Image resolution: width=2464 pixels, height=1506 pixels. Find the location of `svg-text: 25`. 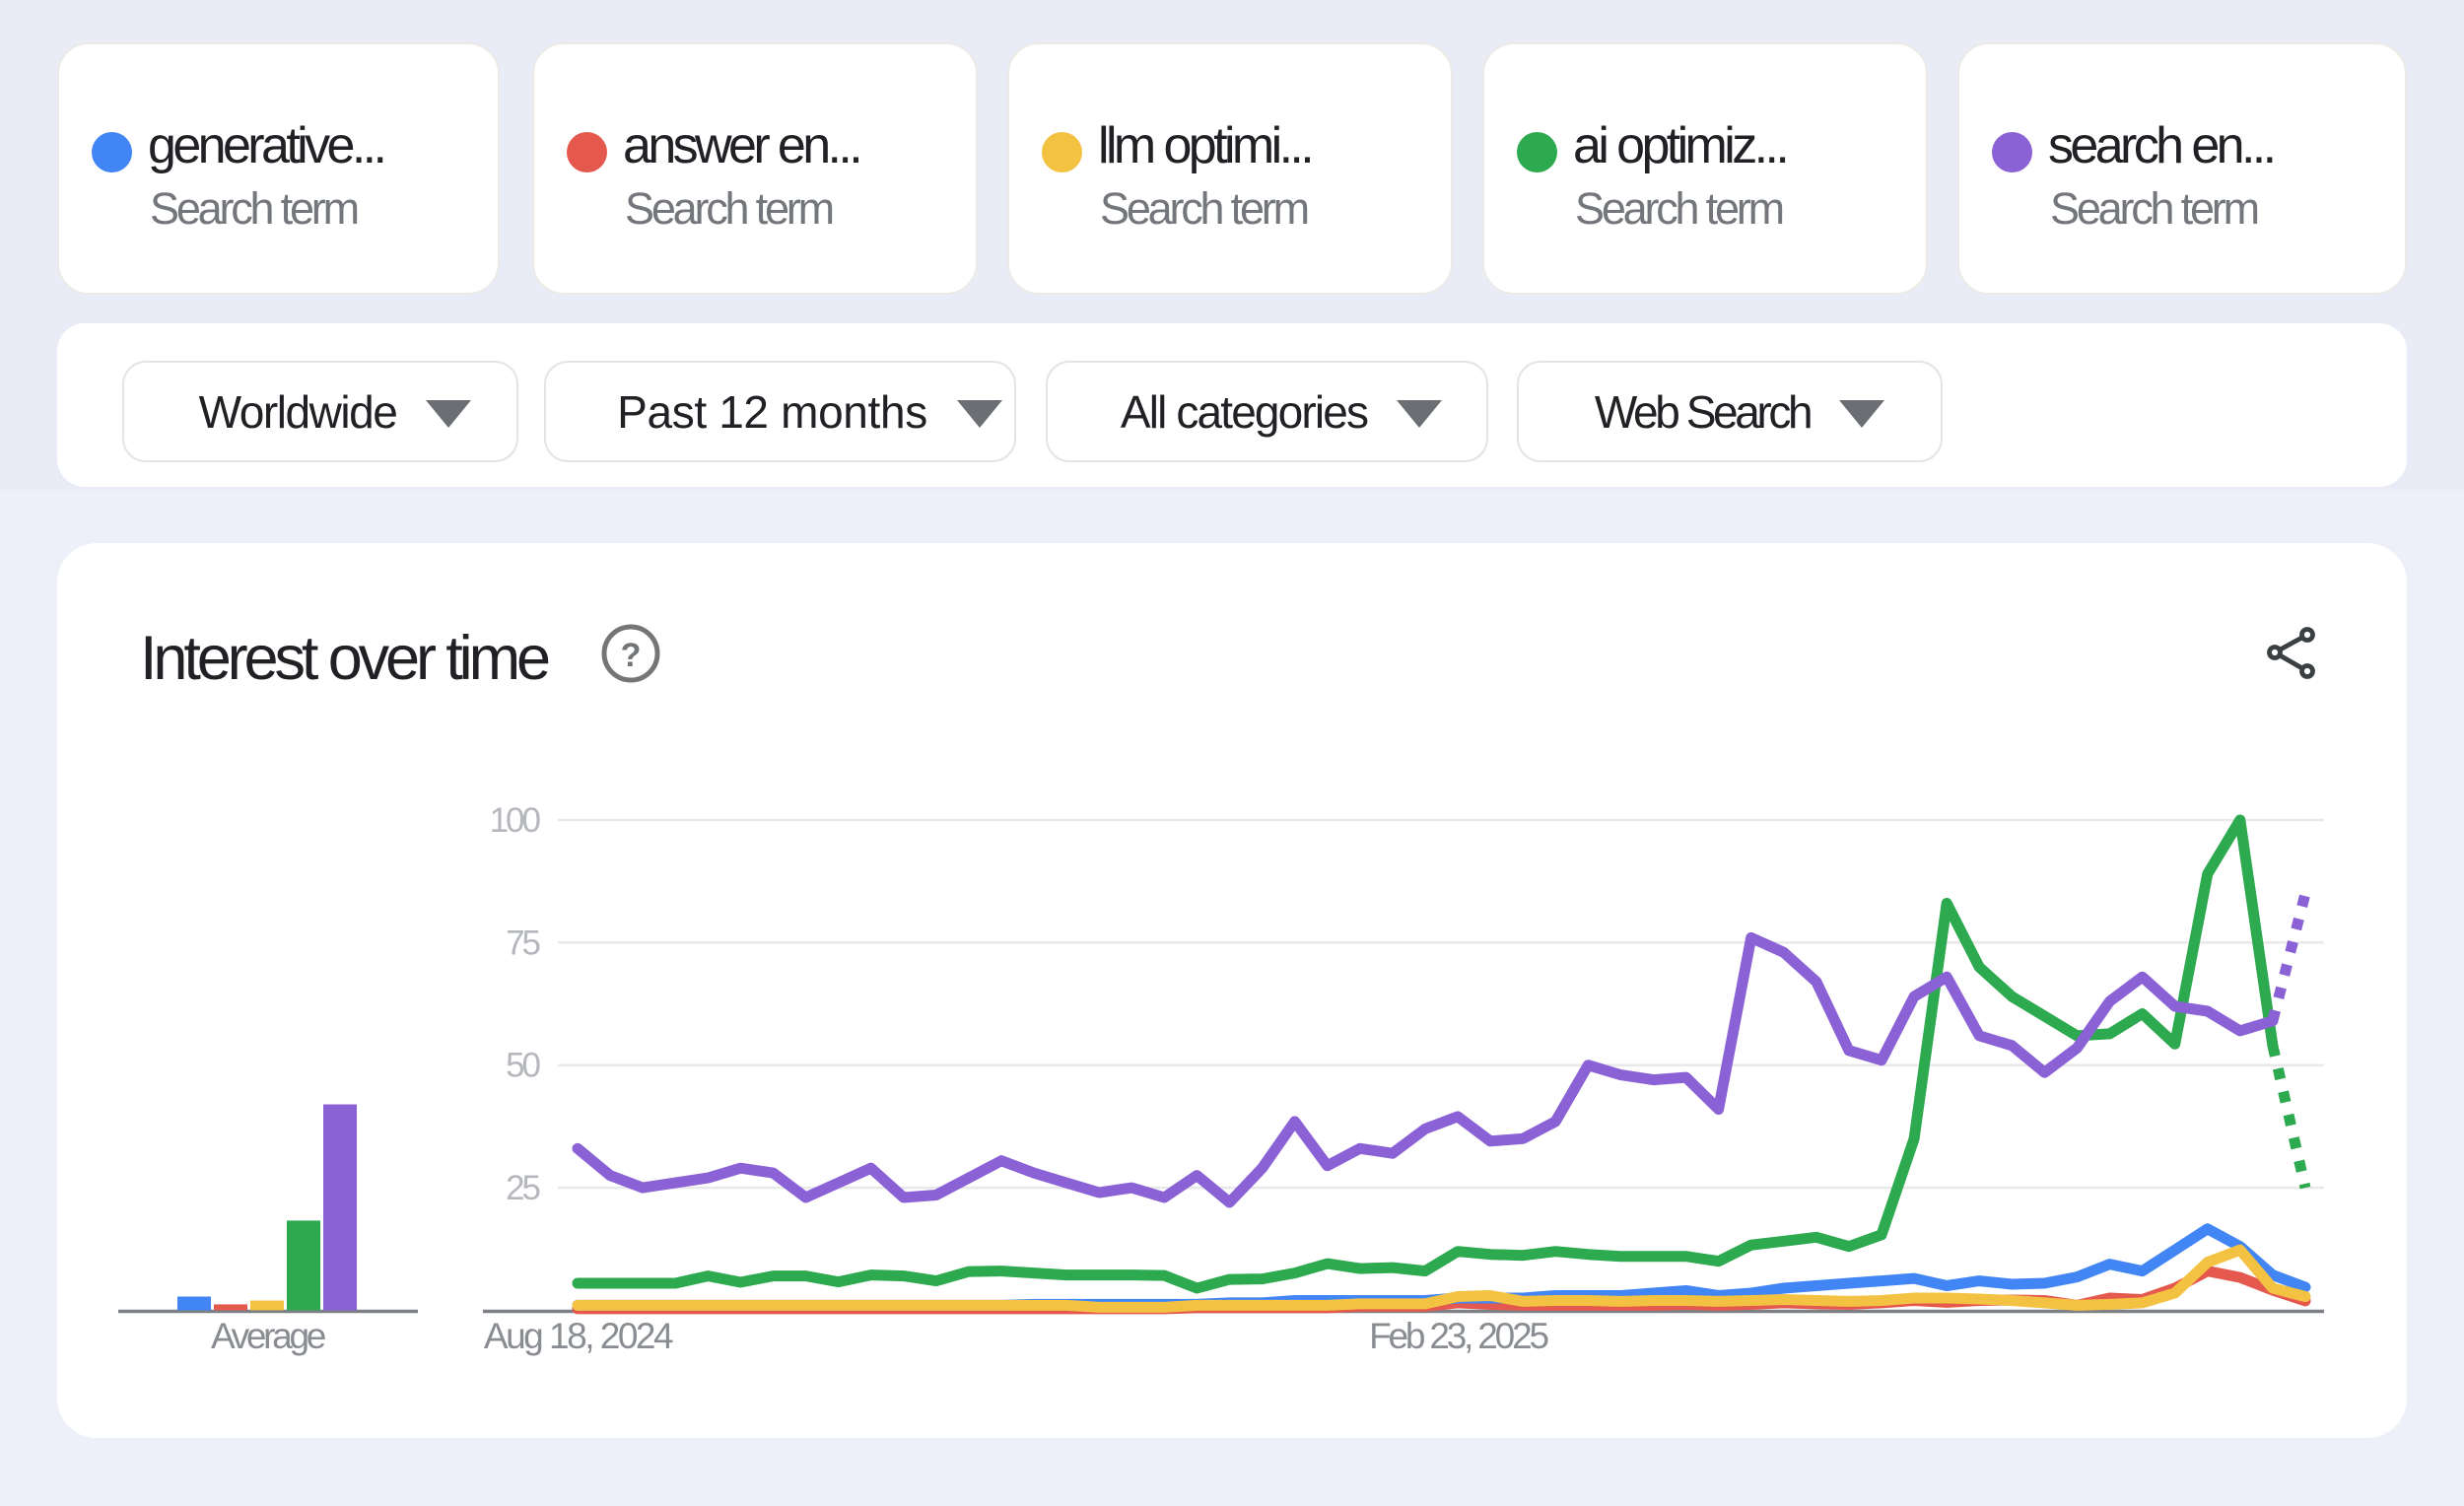

svg-text: 25 is located at coordinates (522, 1188).